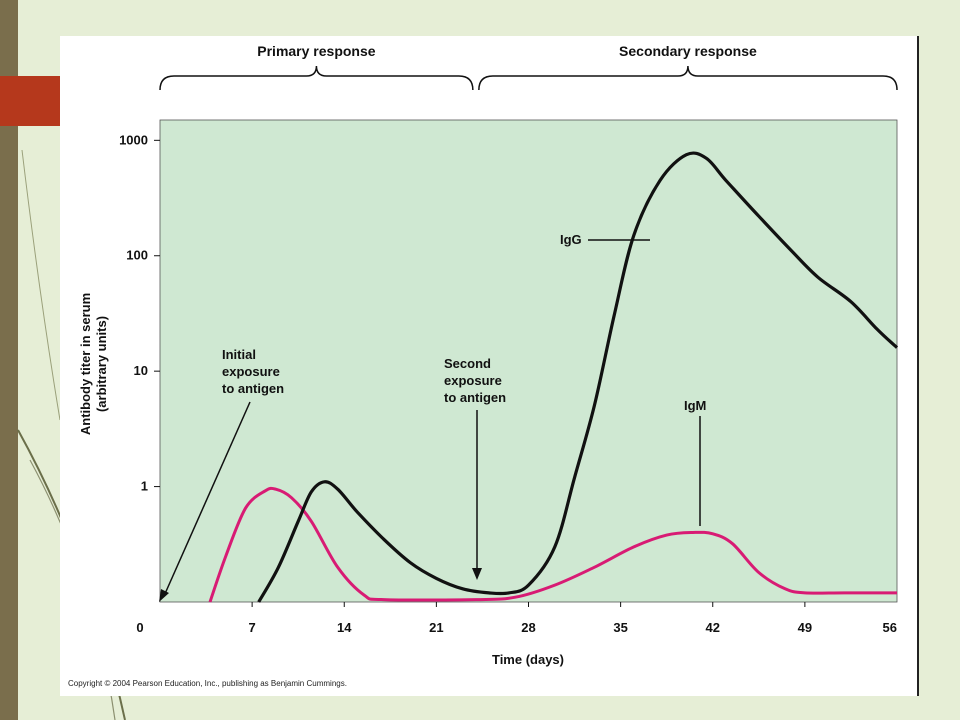  What do you see at coordinates (688, 78) in the screenshot?
I see `secondary-response-brace` at bounding box center [688, 78].